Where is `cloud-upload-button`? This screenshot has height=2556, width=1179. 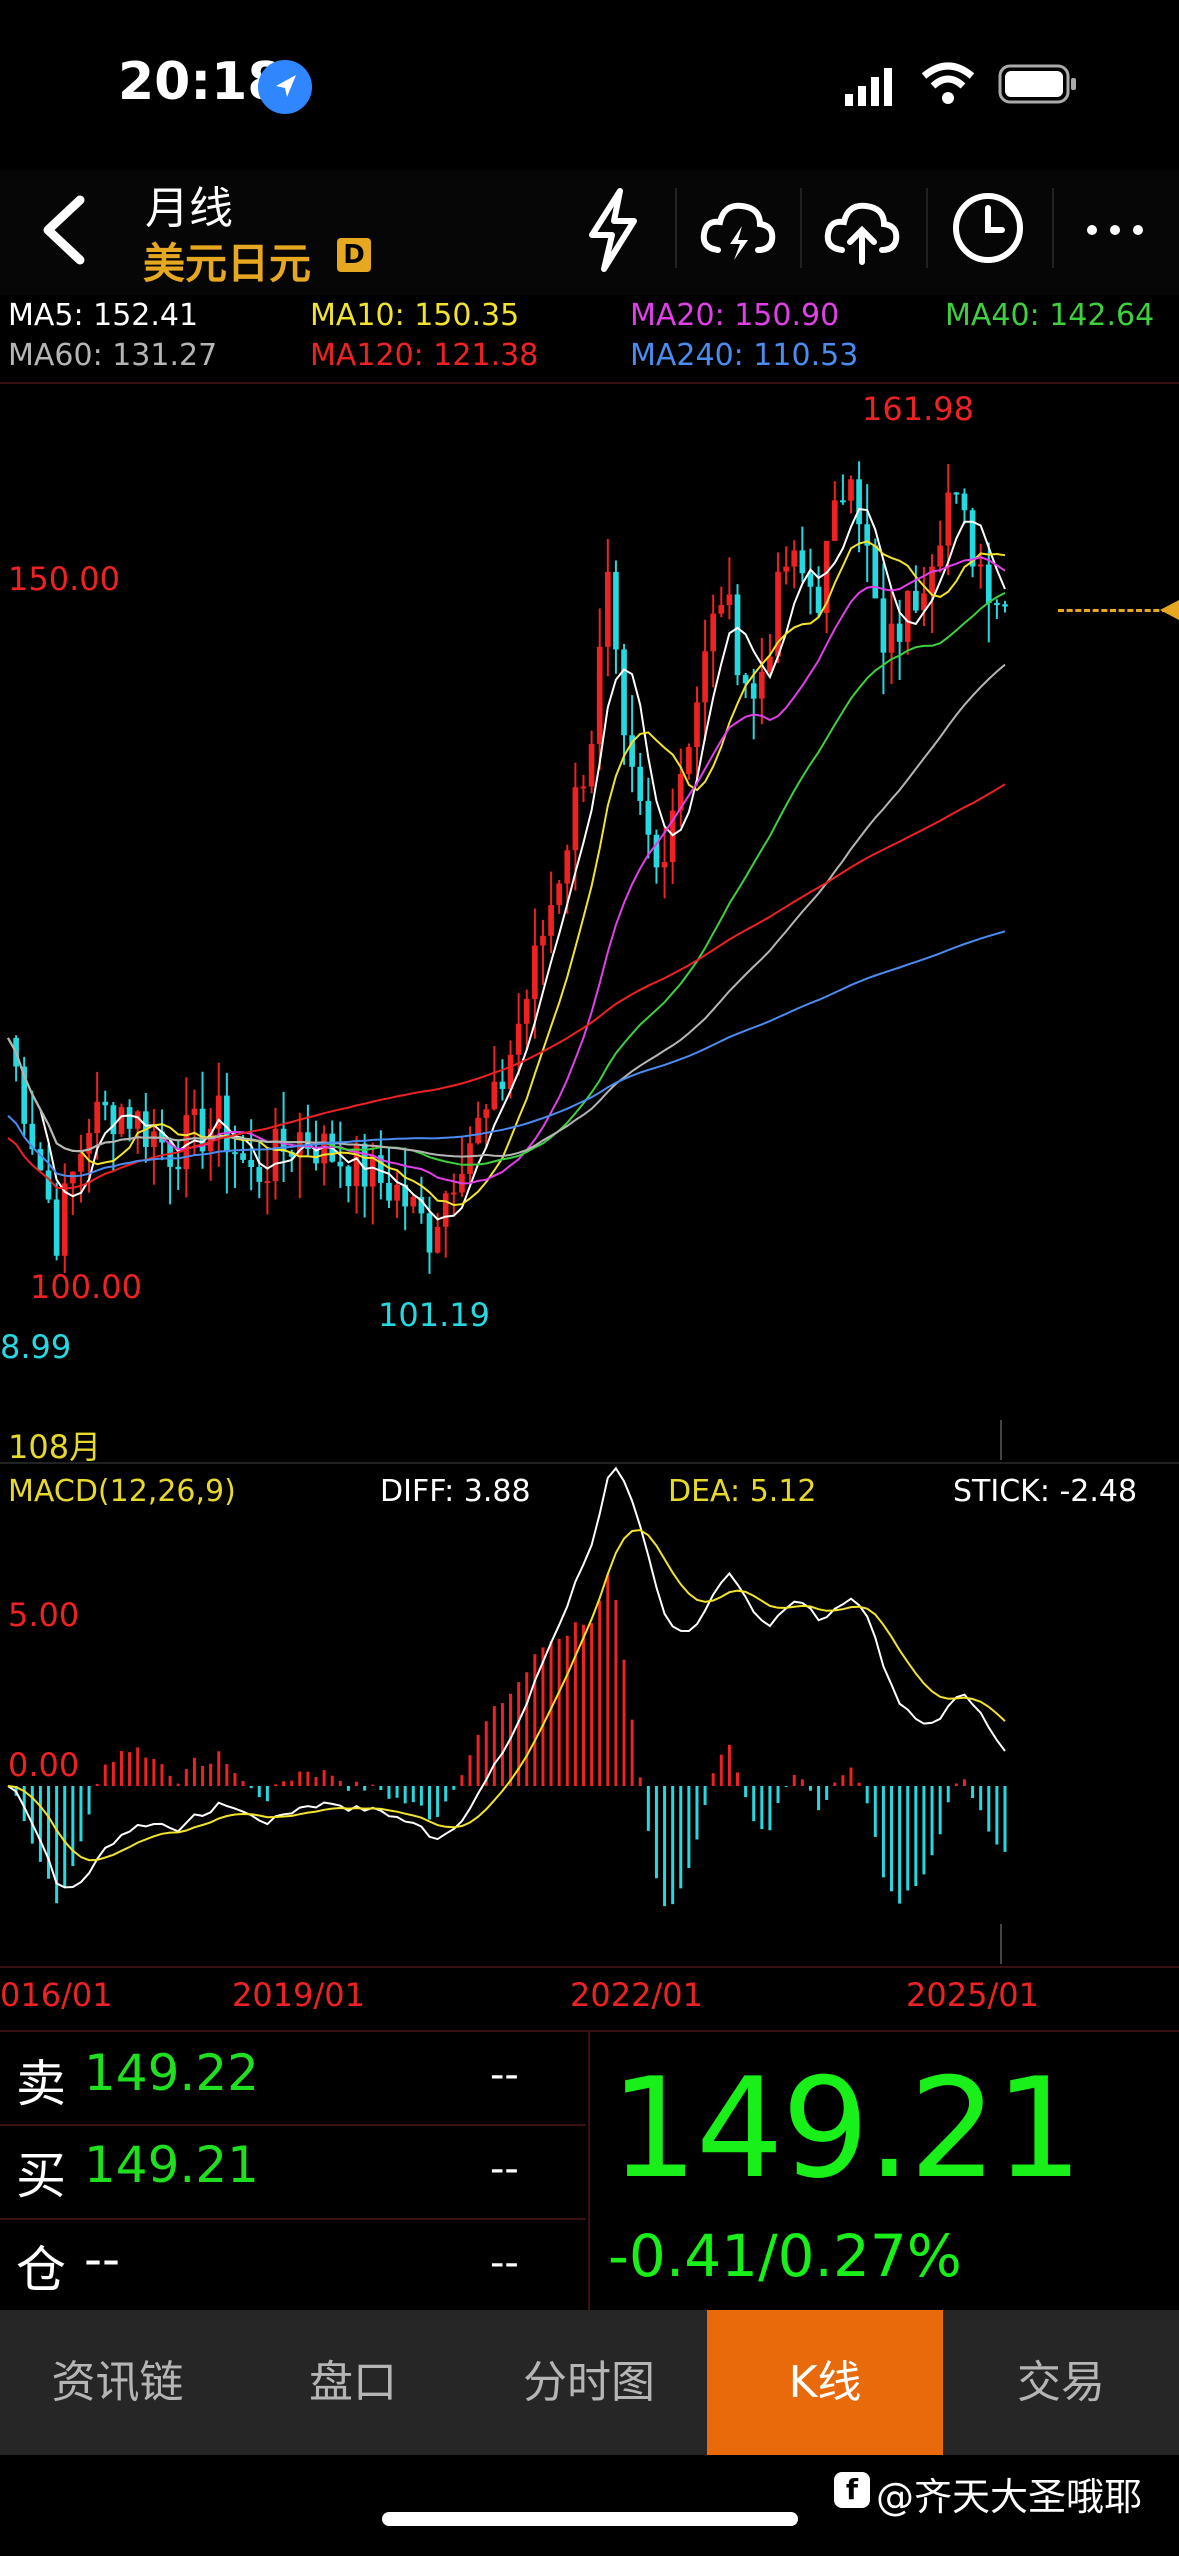 cloud-upload-button is located at coordinates (862, 230).